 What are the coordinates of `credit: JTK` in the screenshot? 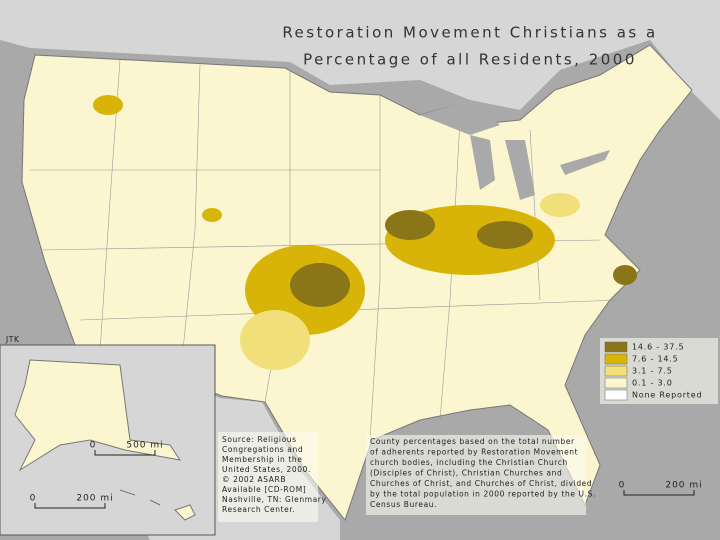 It's located at (12, 339).